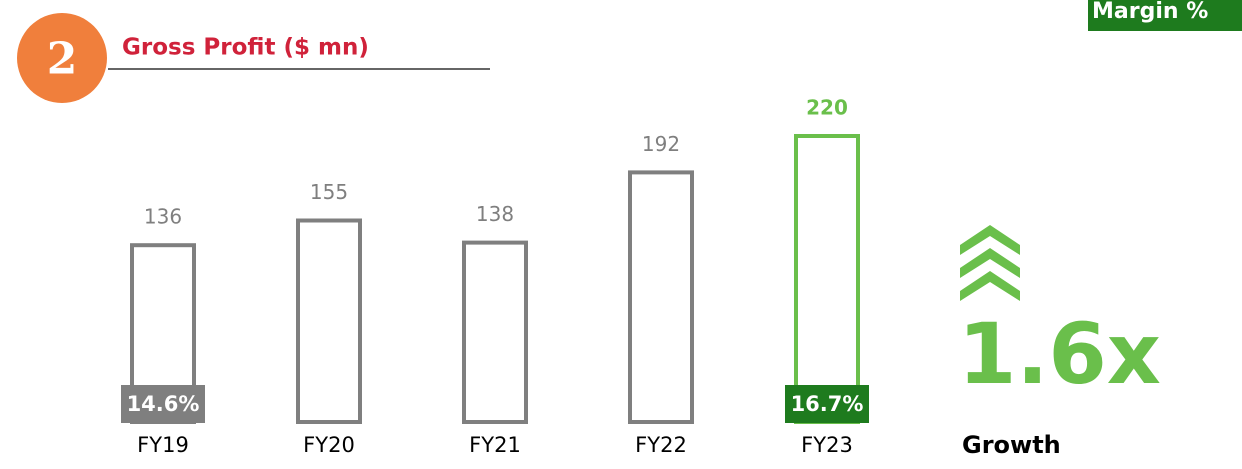 This screenshot has width=1242, height=469. I want to click on x-tick-label: FY20, so click(329, 445).